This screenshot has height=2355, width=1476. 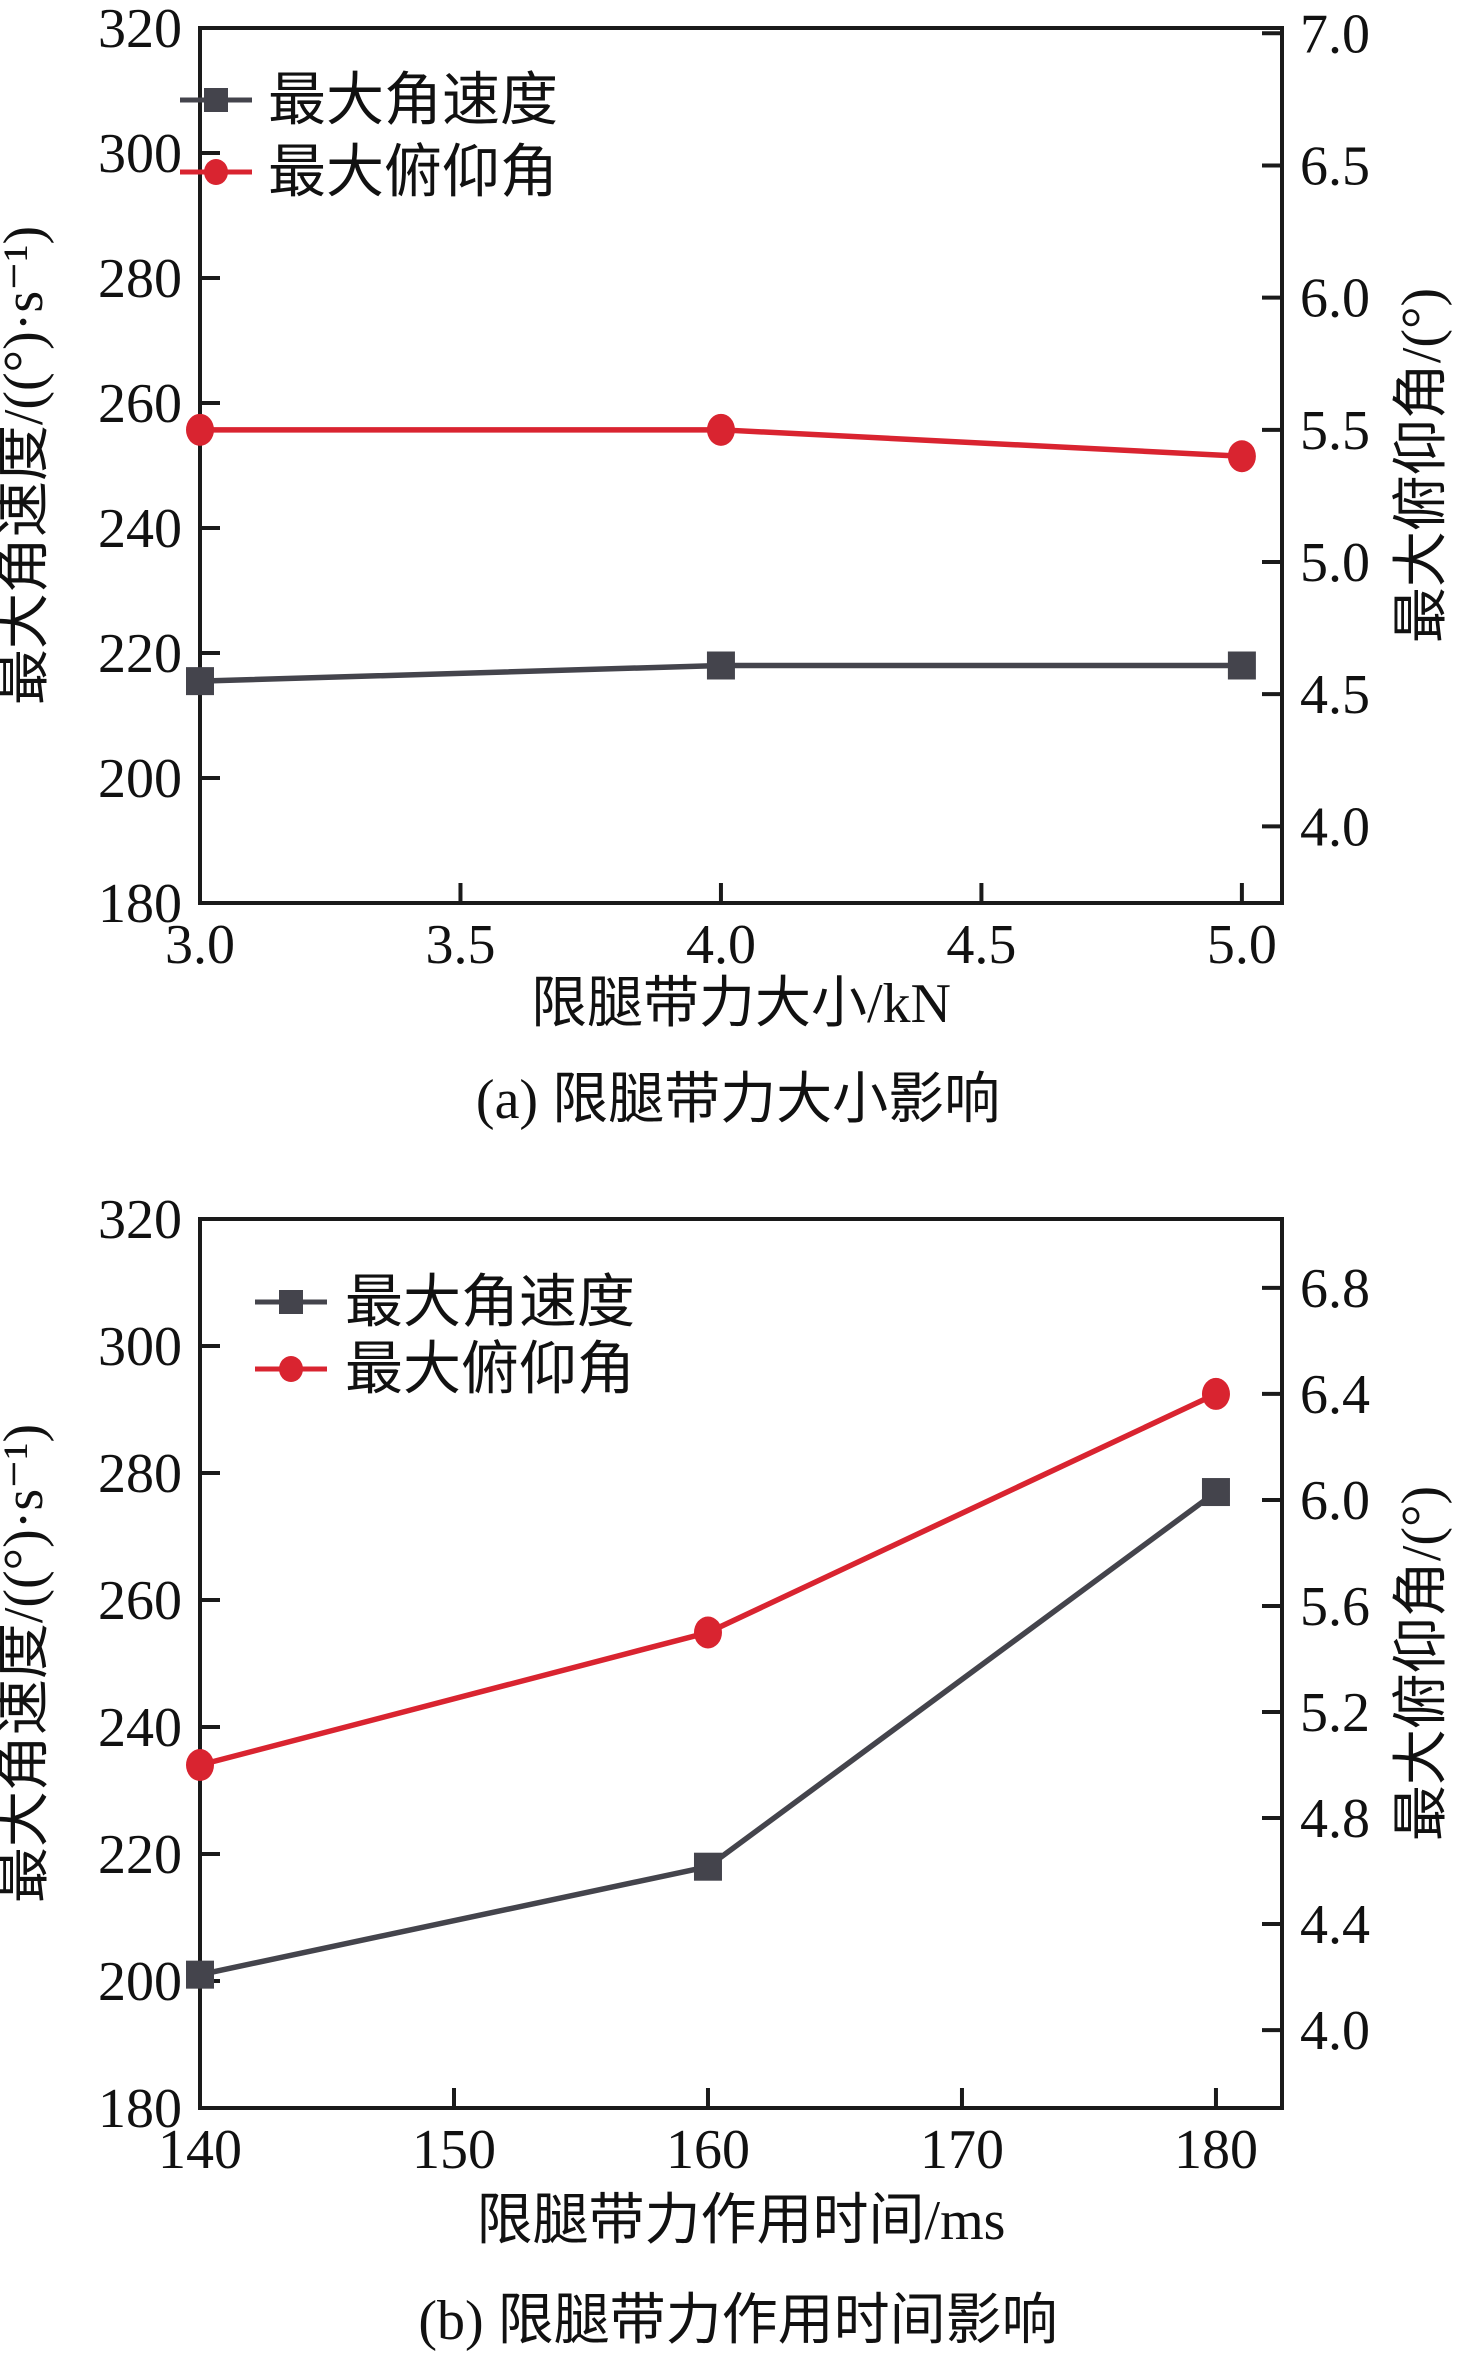 What do you see at coordinates (1335, 34) in the screenshot?
I see `y-axis-right-tick-label: 7.0` at bounding box center [1335, 34].